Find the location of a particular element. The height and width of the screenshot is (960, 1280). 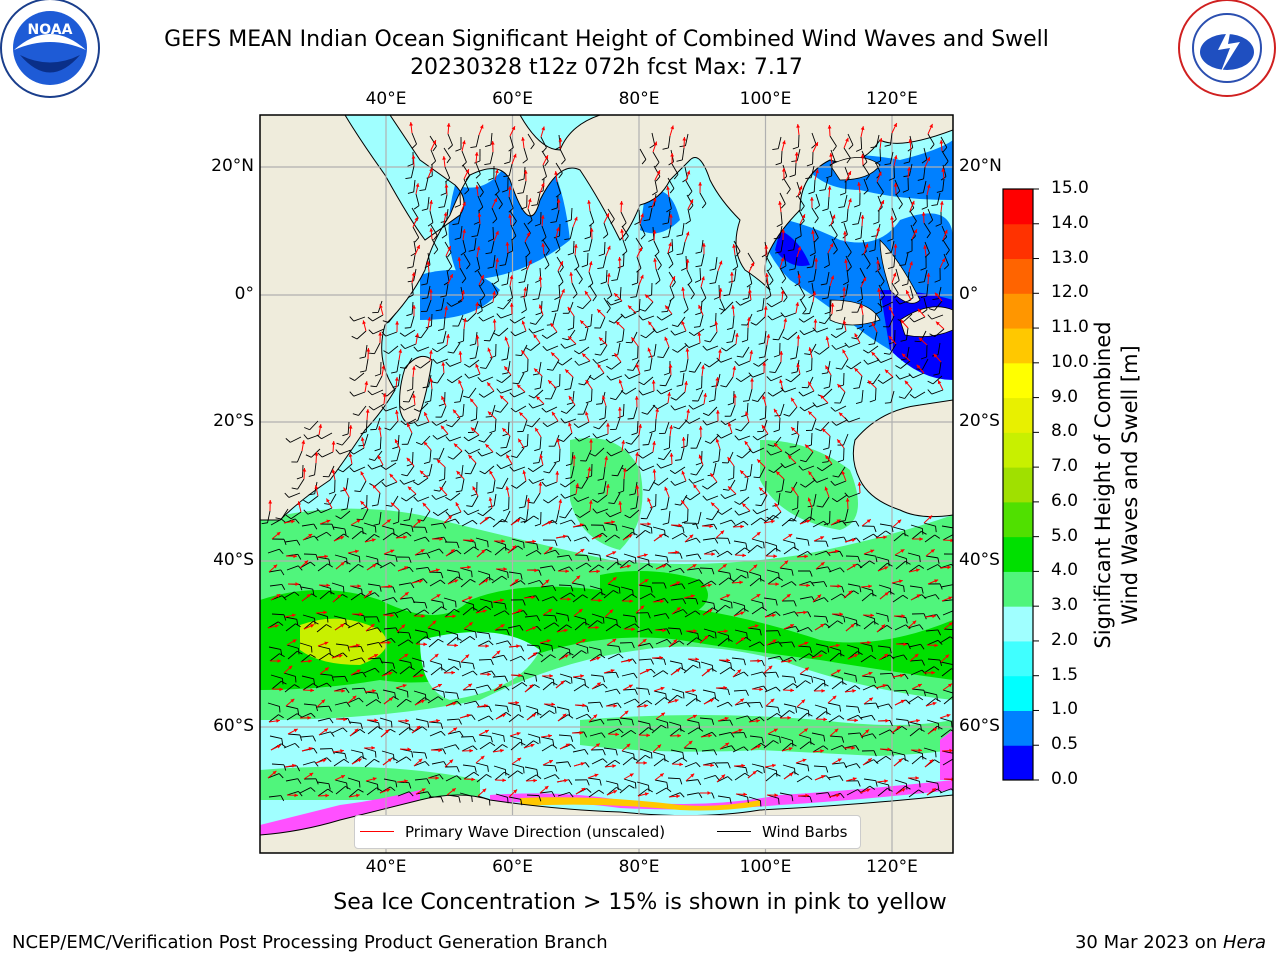

legend-wind-barbs: Wind Barbs is located at coordinates (805, 832).